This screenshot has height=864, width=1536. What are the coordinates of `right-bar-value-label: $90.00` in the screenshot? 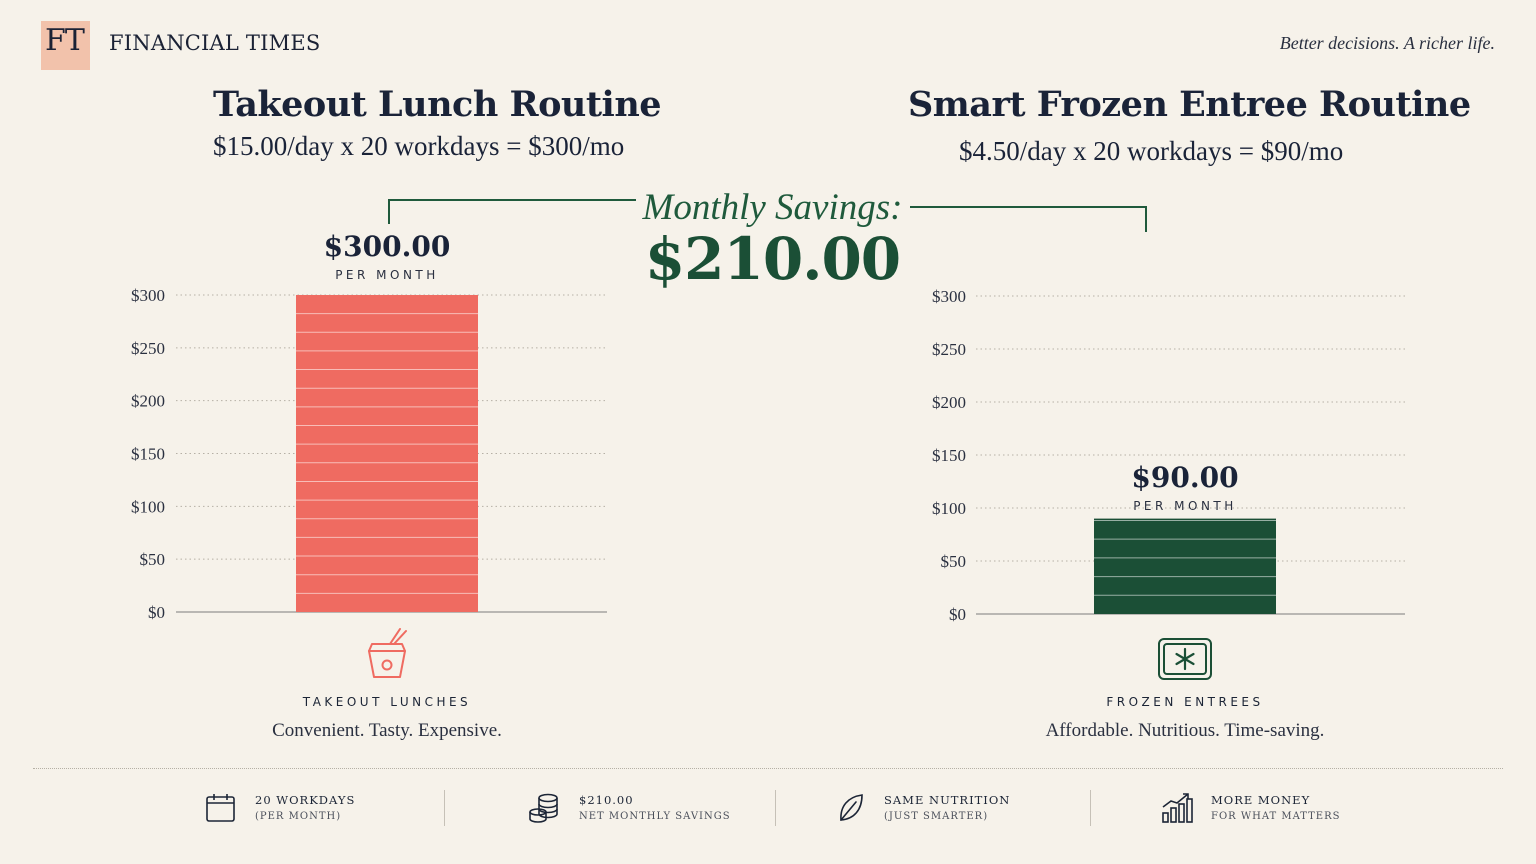 It's located at (1185, 477).